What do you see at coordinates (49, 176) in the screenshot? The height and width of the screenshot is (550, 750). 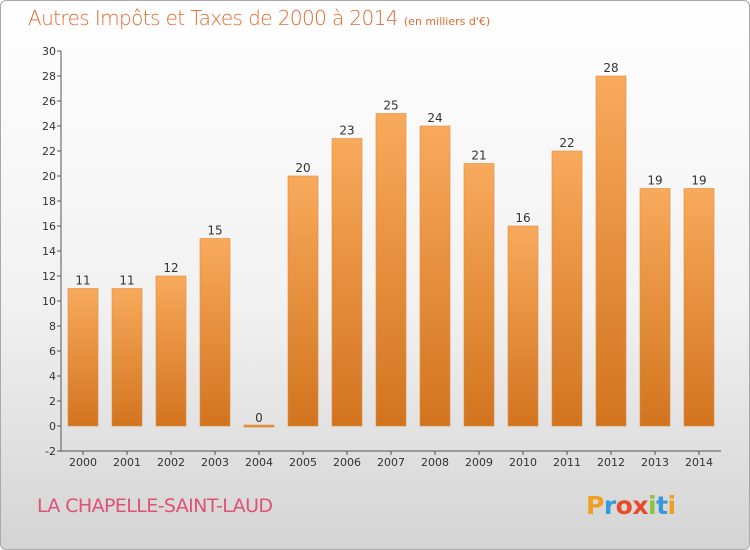 I see `y-tick-label: 20` at bounding box center [49, 176].